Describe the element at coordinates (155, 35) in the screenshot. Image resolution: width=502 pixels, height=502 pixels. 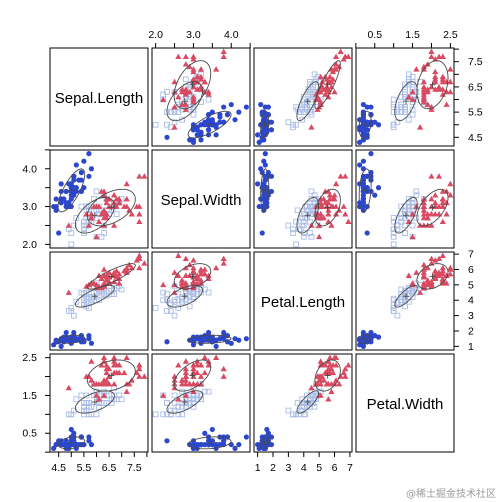
I see `tick-label: 2.0` at that location.